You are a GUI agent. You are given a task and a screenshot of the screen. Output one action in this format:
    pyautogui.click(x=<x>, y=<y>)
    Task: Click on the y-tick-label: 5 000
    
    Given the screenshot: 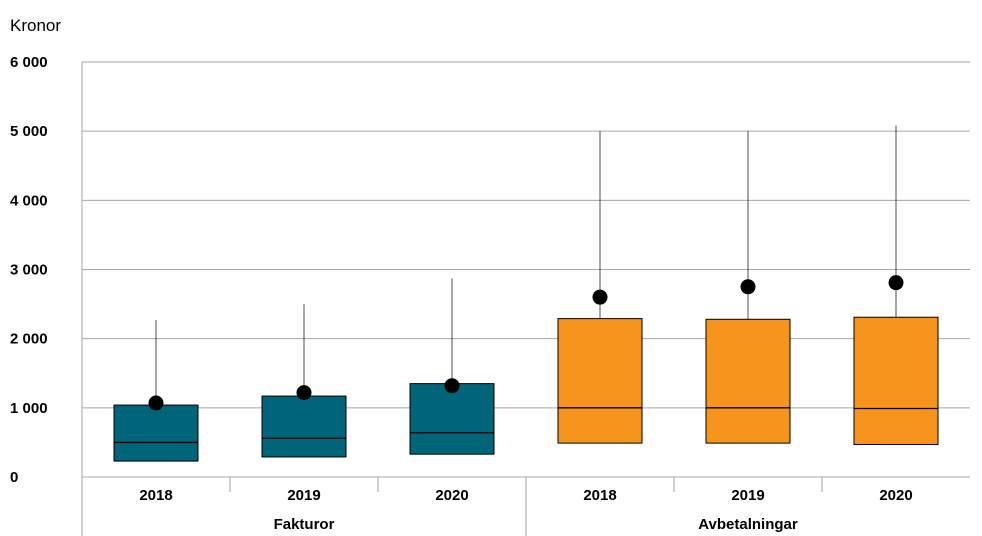 What is the action you would take?
    pyautogui.click(x=29, y=131)
    